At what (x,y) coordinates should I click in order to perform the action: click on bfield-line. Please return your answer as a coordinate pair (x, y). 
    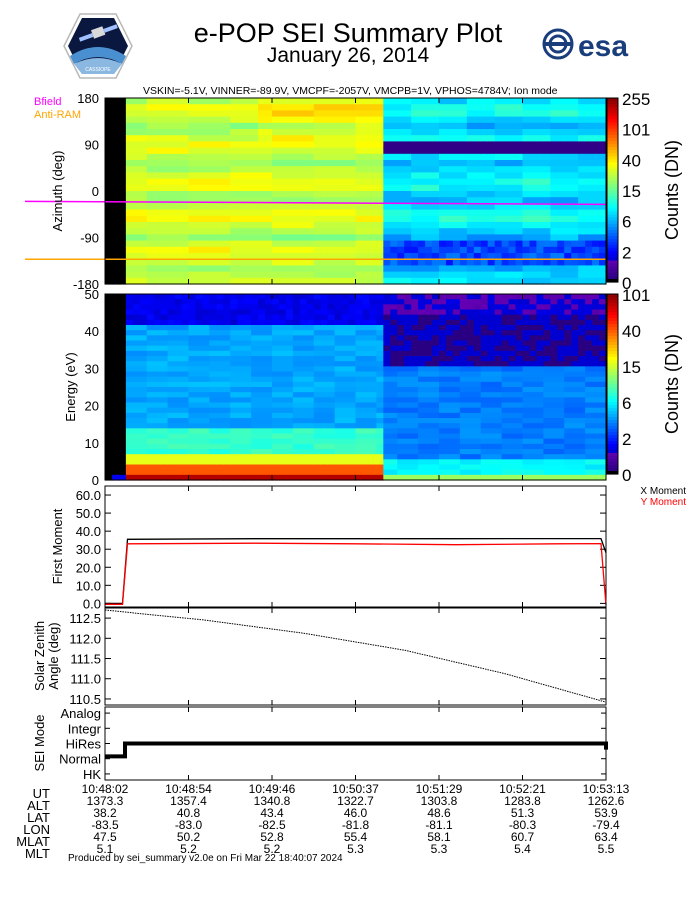
    Looking at the image, I should click on (315, 203).